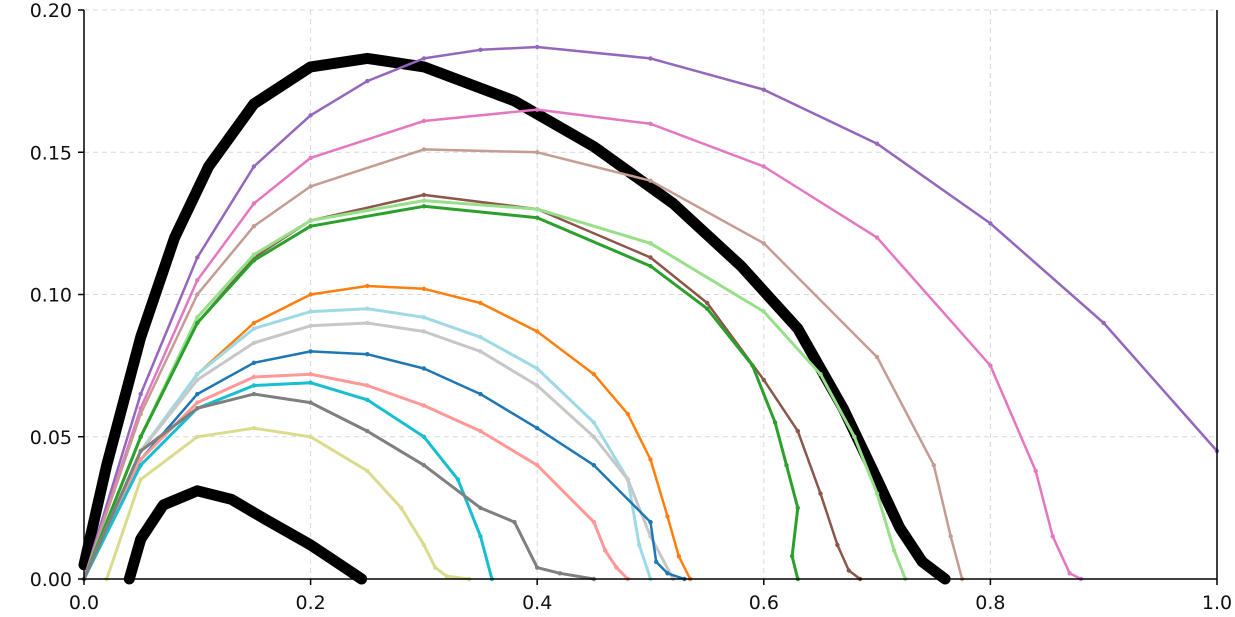 The image size is (1235, 617). I want to click on x-tick-label: 0.0, so click(84, 603).